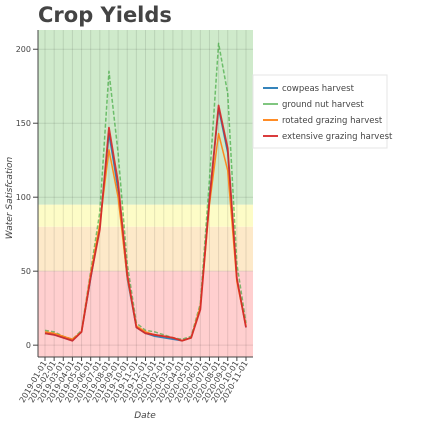  What do you see at coordinates (28, 345) in the screenshot?
I see `y-tick-label: 0` at bounding box center [28, 345].